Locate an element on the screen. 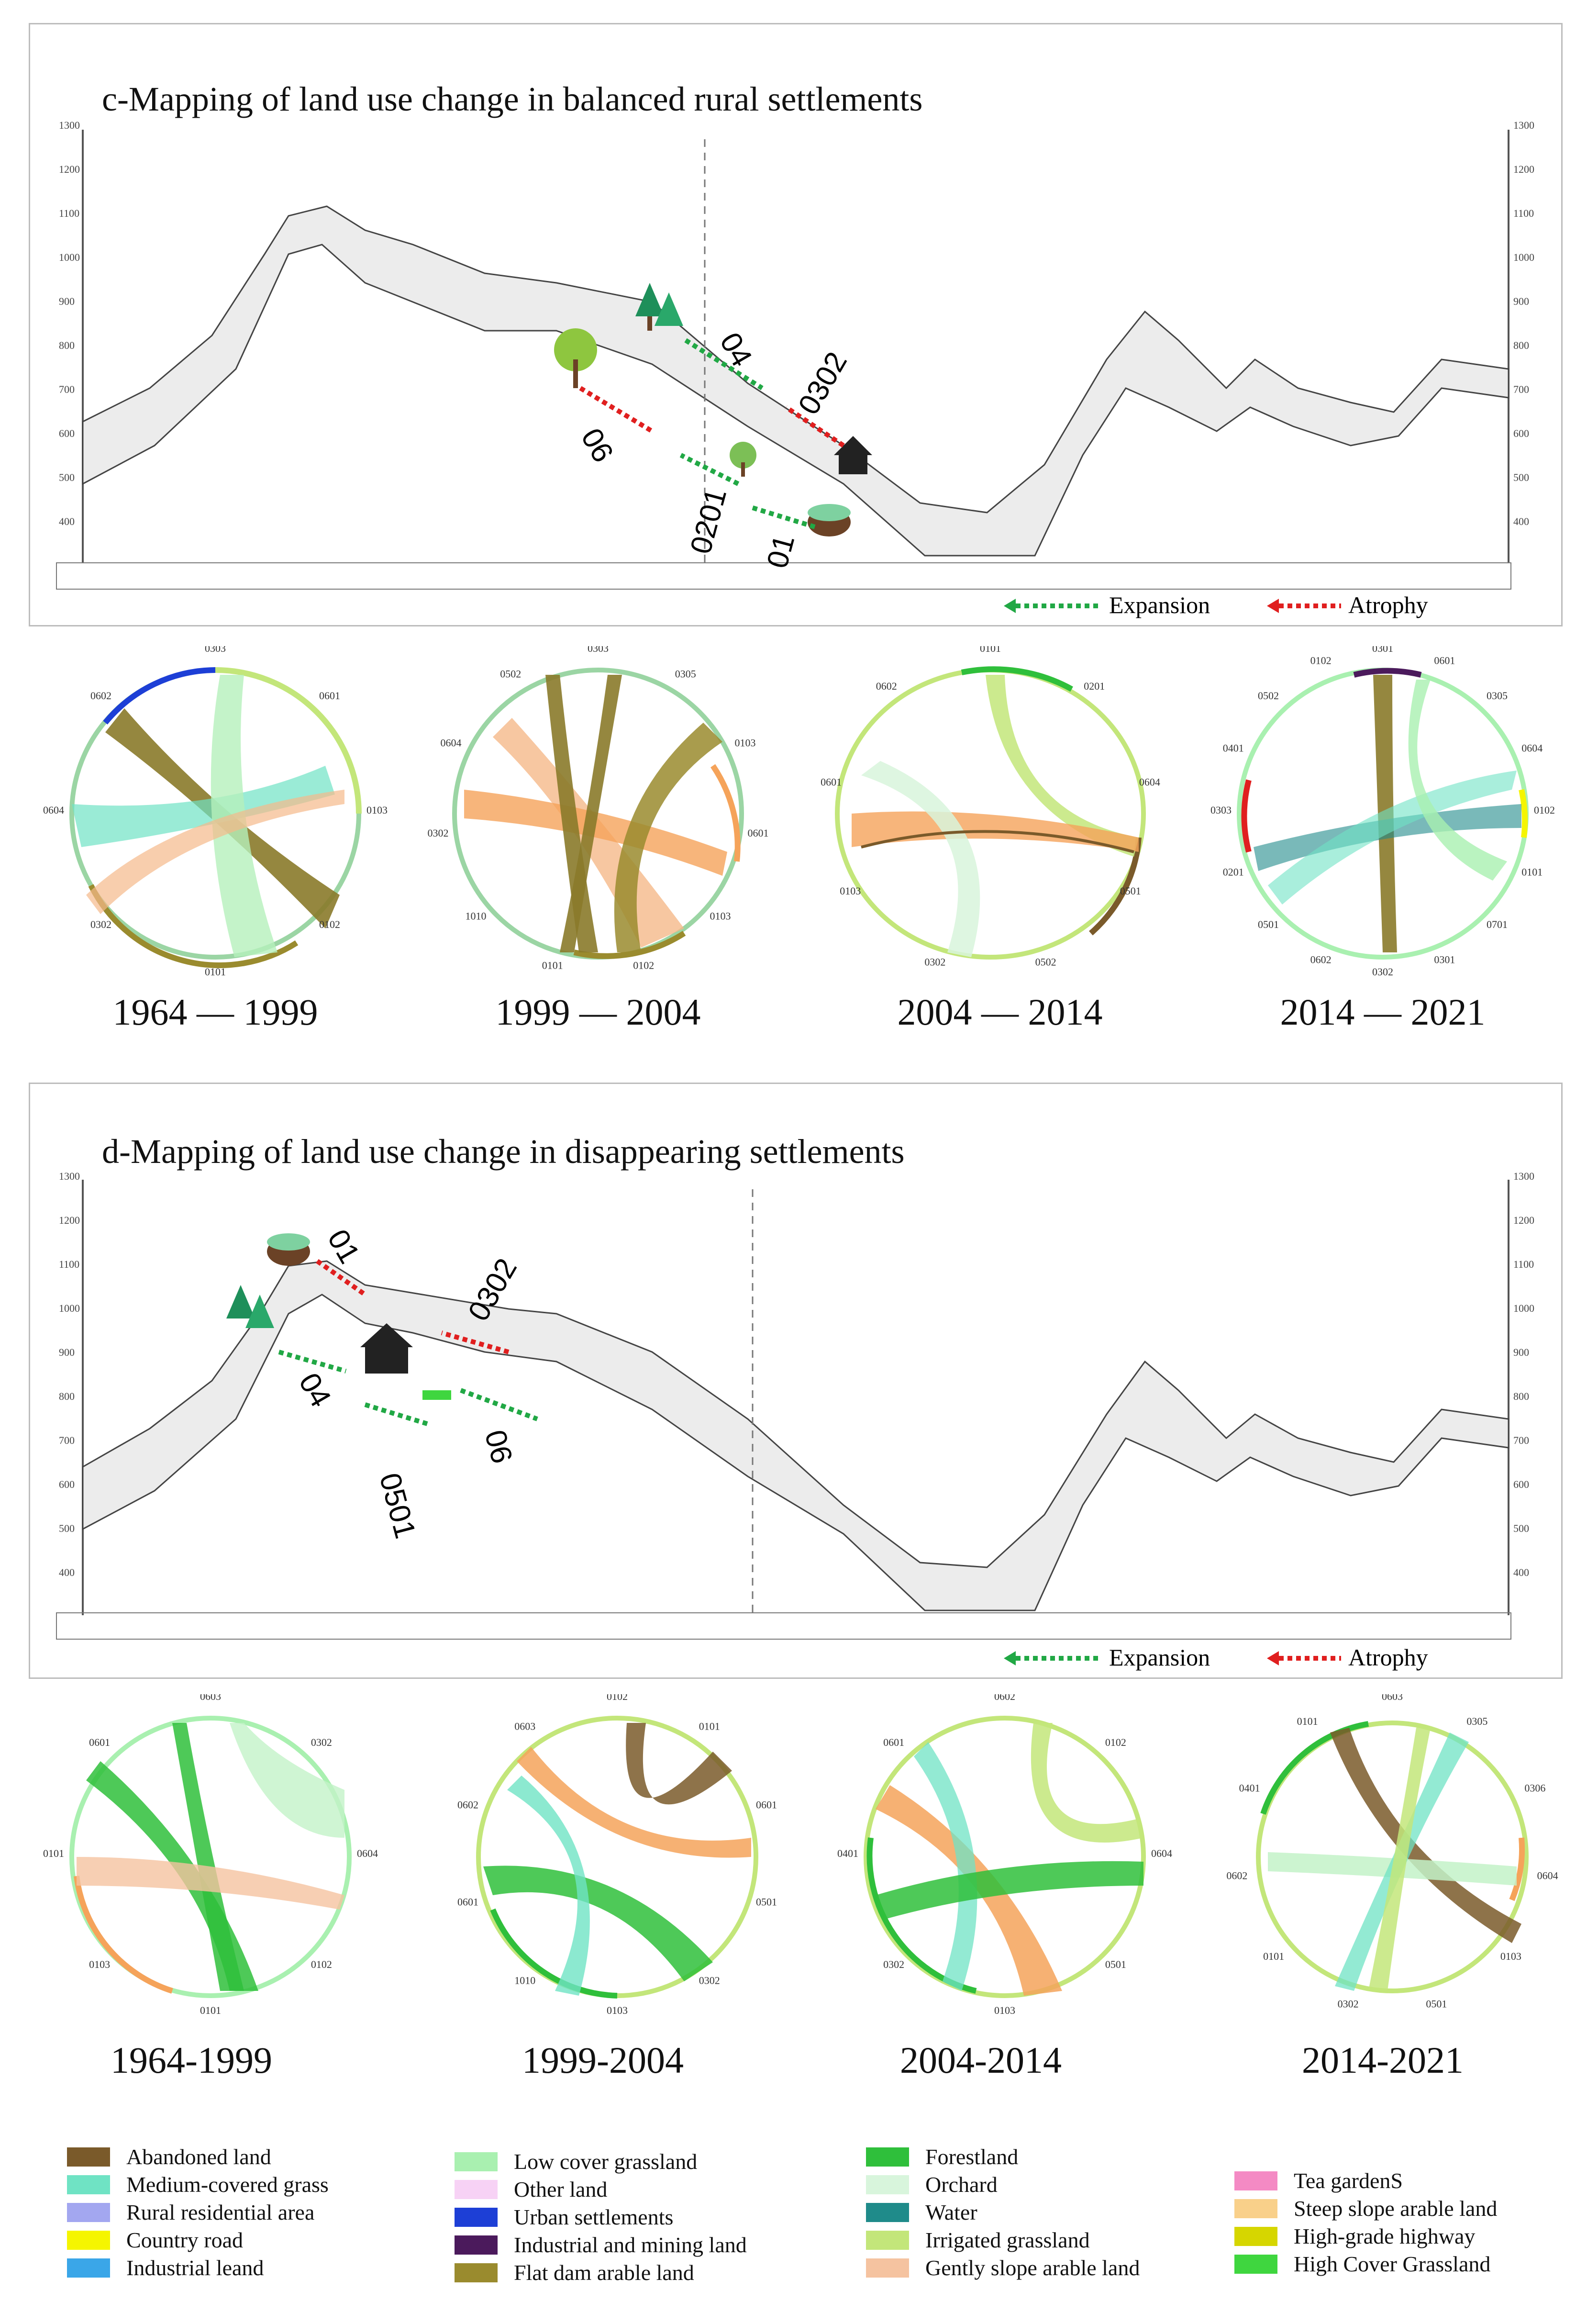 Image resolution: width=1576 pixels, height=2324 pixels. tick-label: 800 is located at coordinates (67, 345).